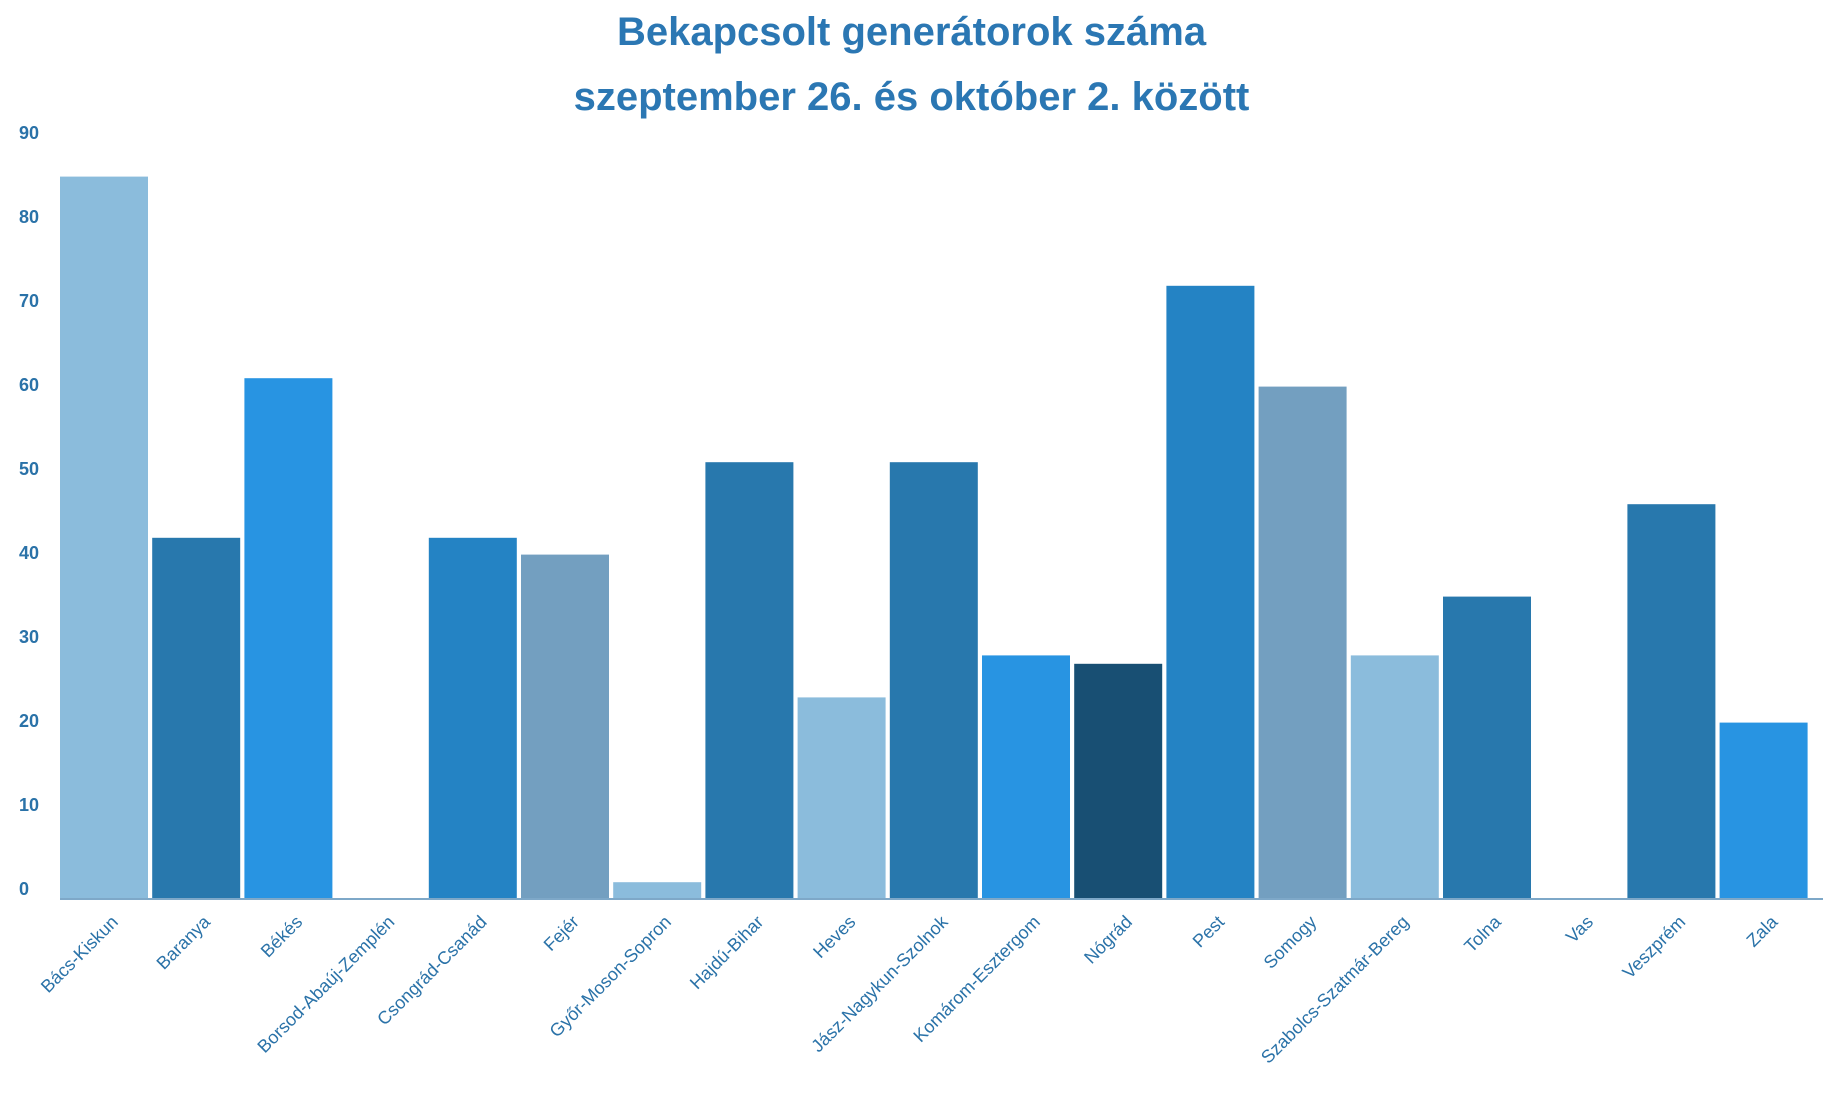  I want to click on y-tick-label: 10, so click(29, 805).